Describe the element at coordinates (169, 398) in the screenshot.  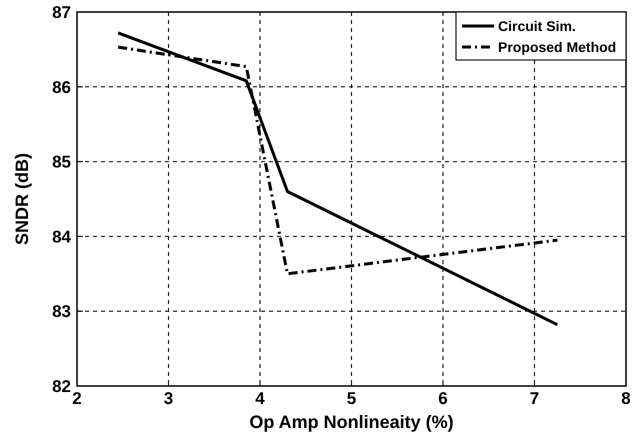
I see `x-tick-label: 3` at that location.